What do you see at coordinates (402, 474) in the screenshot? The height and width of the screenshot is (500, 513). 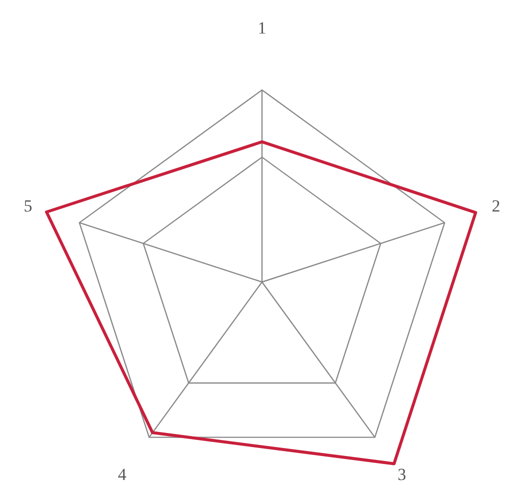 I see `spoke-label: 3` at bounding box center [402, 474].